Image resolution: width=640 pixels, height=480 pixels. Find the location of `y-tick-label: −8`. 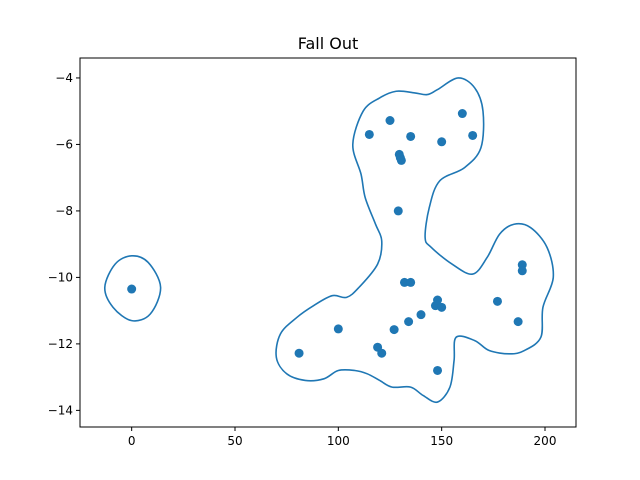

y-tick-label: −8 is located at coordinates (64, 211).